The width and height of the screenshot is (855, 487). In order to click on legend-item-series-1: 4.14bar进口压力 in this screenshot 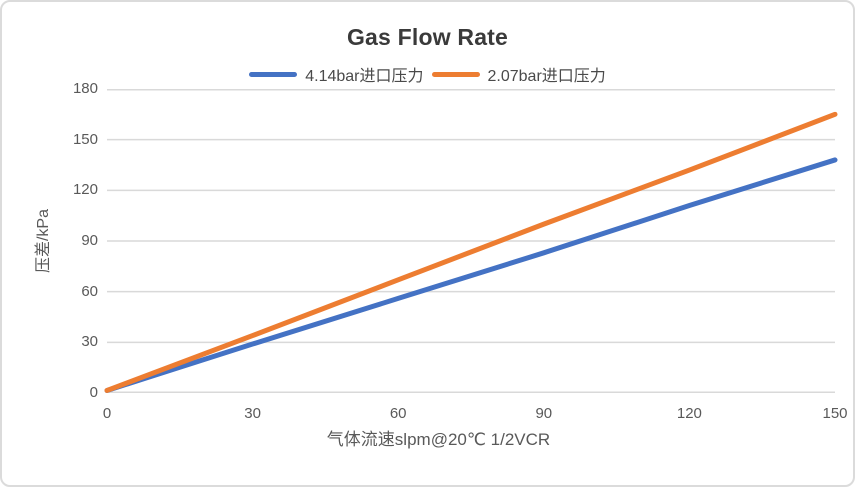, I will do `click(336, 74)`.